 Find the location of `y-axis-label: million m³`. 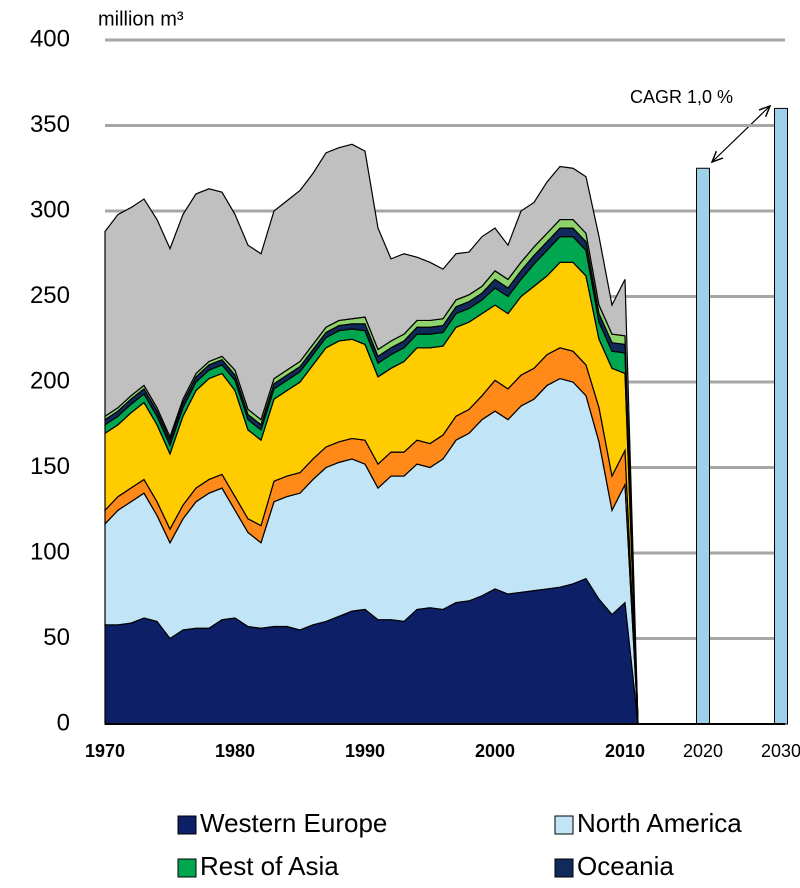

y-axis-label: million m³ is located at coordinates (141, 19).